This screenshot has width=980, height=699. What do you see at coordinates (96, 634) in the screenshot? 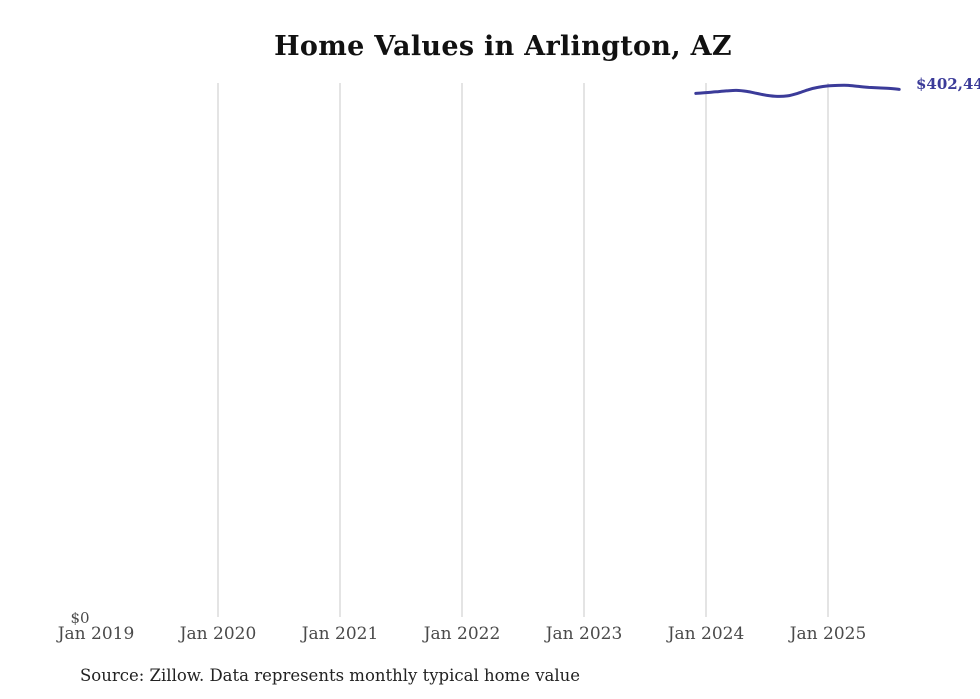
I see `x-tick-label: Jan 2019` at bounding box center [96, 634].